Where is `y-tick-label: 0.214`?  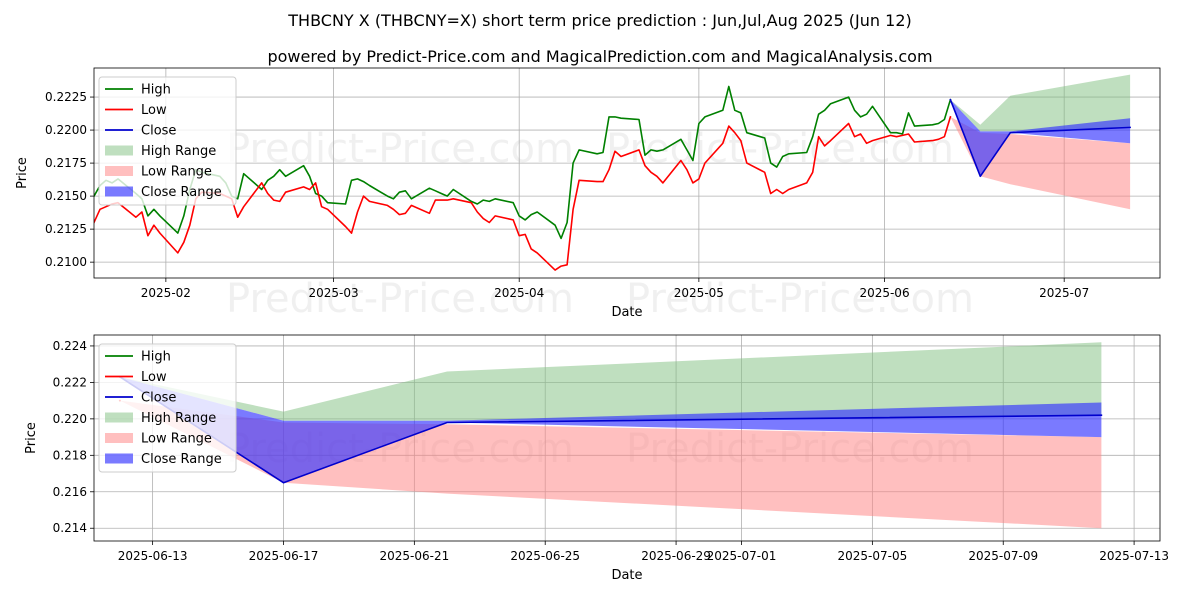
y-tick-label: 0.214 is located at coordinates (70, 528).